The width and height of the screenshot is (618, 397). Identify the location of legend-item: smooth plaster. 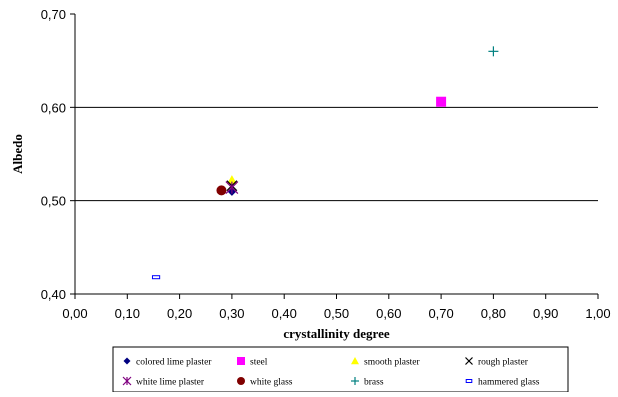
(386, 362).